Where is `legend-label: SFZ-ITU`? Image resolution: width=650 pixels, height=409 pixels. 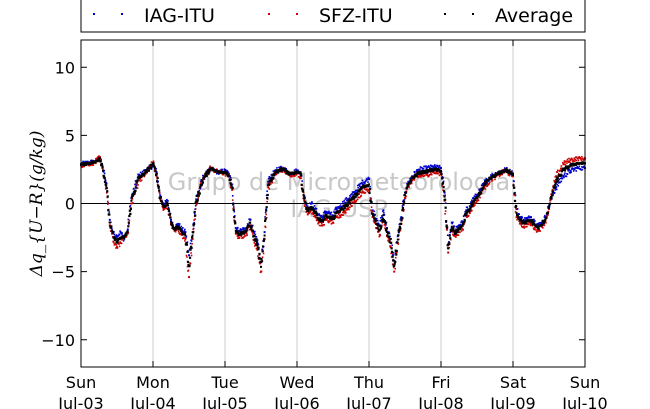 legend-label: SFZ-ITU is located at coordinates (356, 16).